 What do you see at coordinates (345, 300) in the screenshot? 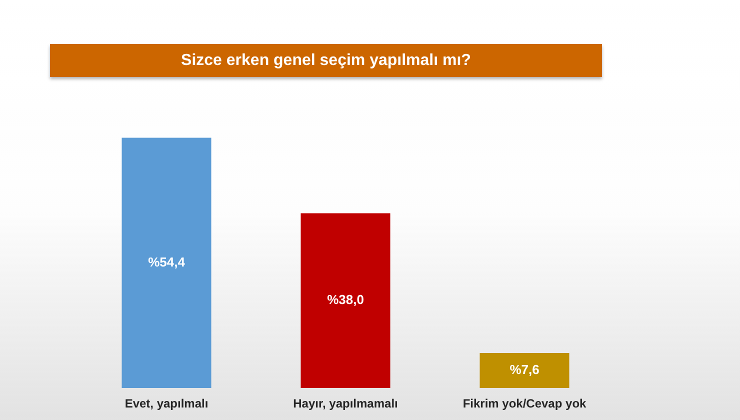
I see `data-label: %38,0` at bounding box center [345, 300].